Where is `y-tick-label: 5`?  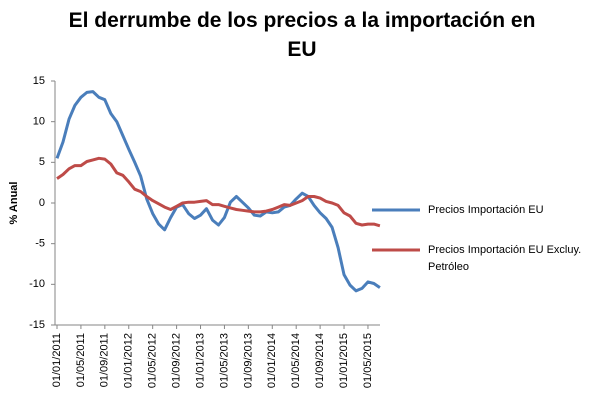
y-tick-label: 5 is located at coordinates (42, 162).